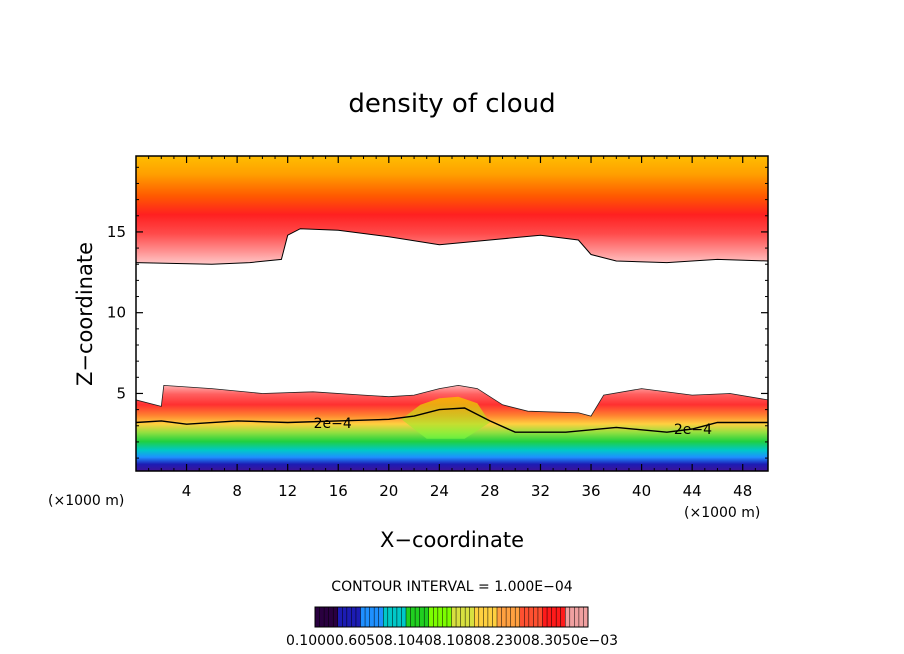 The image size is (904, 654). I want to click on contour-label-2: 2e−4, so click(693, 430).